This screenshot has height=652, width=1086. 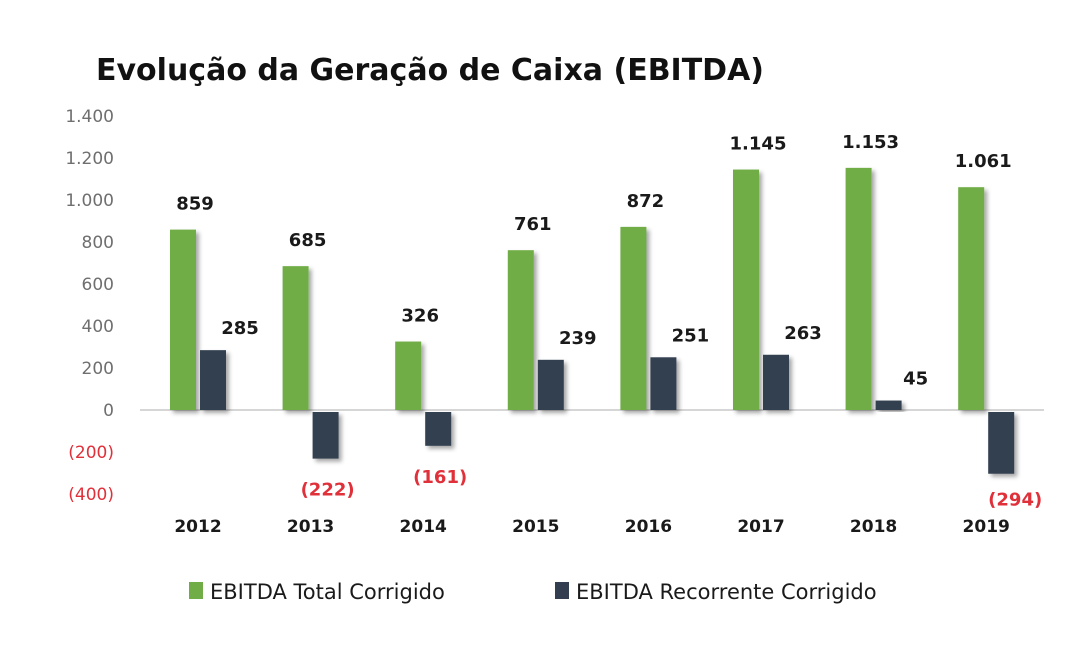 I want to click on x-tick-label: 2017, so click(x=760, y=527).